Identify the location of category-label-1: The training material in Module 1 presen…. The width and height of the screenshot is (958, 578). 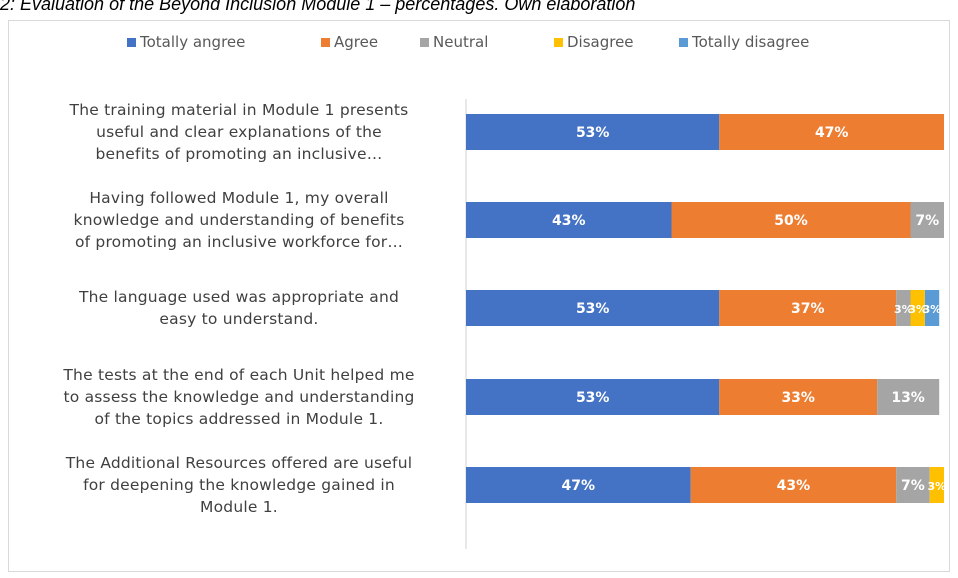
(239, 132).